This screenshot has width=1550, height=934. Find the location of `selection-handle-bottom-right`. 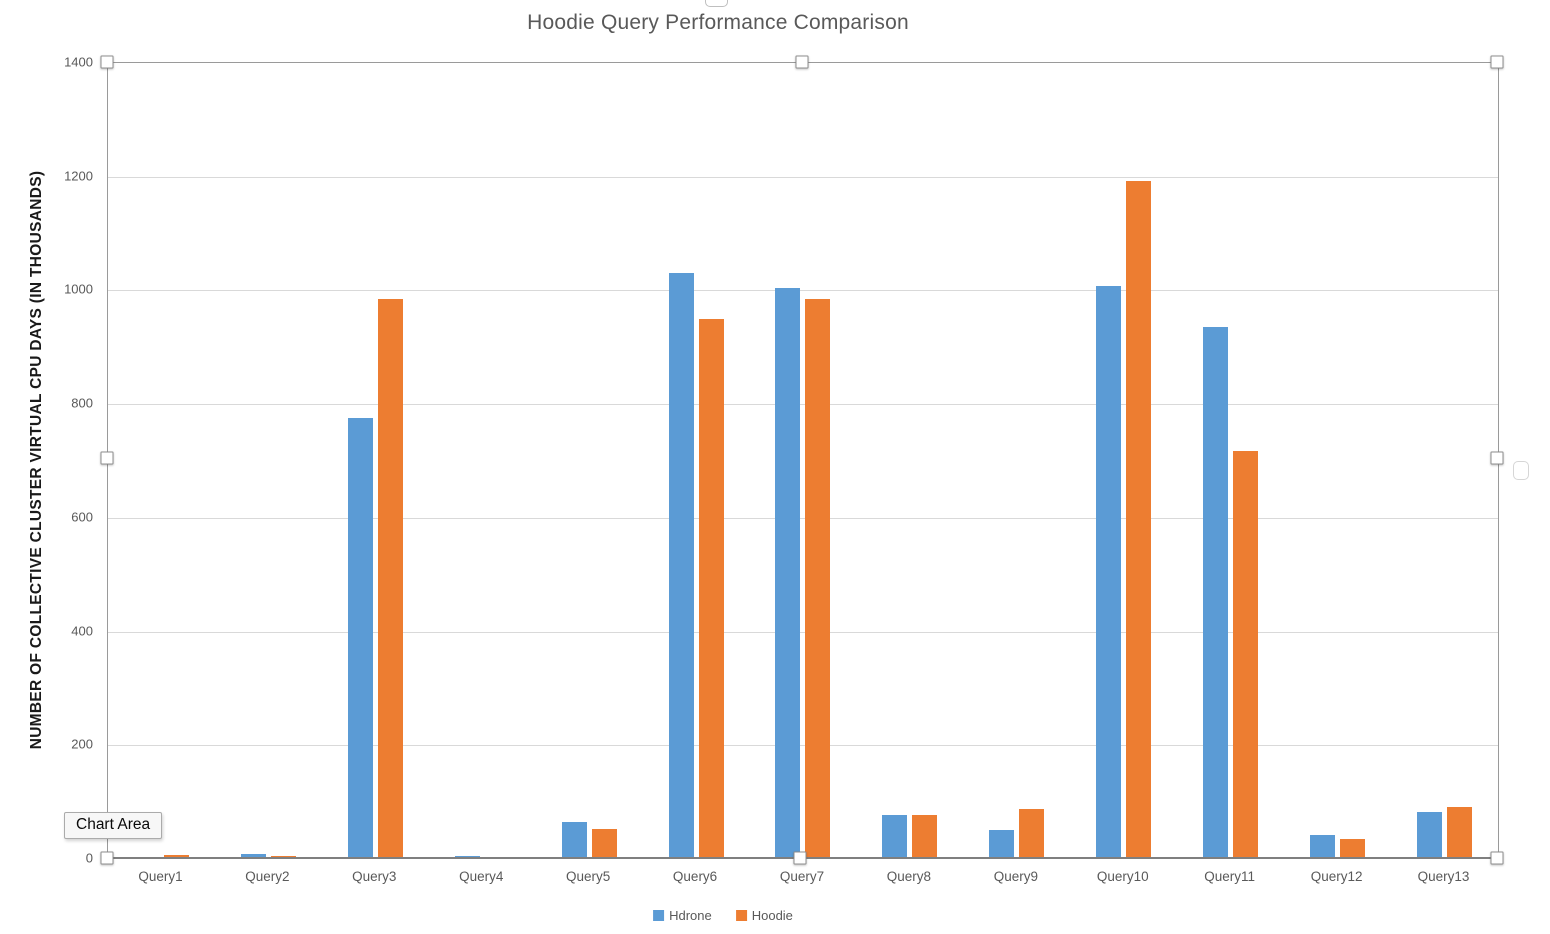

selection-handle-bottom-right is located at coordinates (1497, 858).